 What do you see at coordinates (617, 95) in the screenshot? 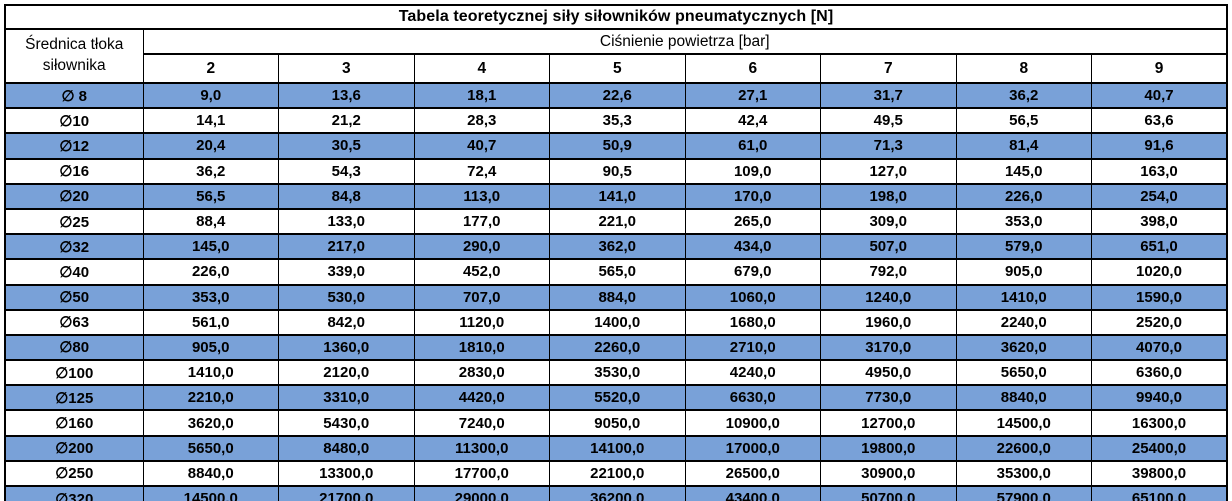
I see `force-cell: 22,6` at bounding box center [617, 95].